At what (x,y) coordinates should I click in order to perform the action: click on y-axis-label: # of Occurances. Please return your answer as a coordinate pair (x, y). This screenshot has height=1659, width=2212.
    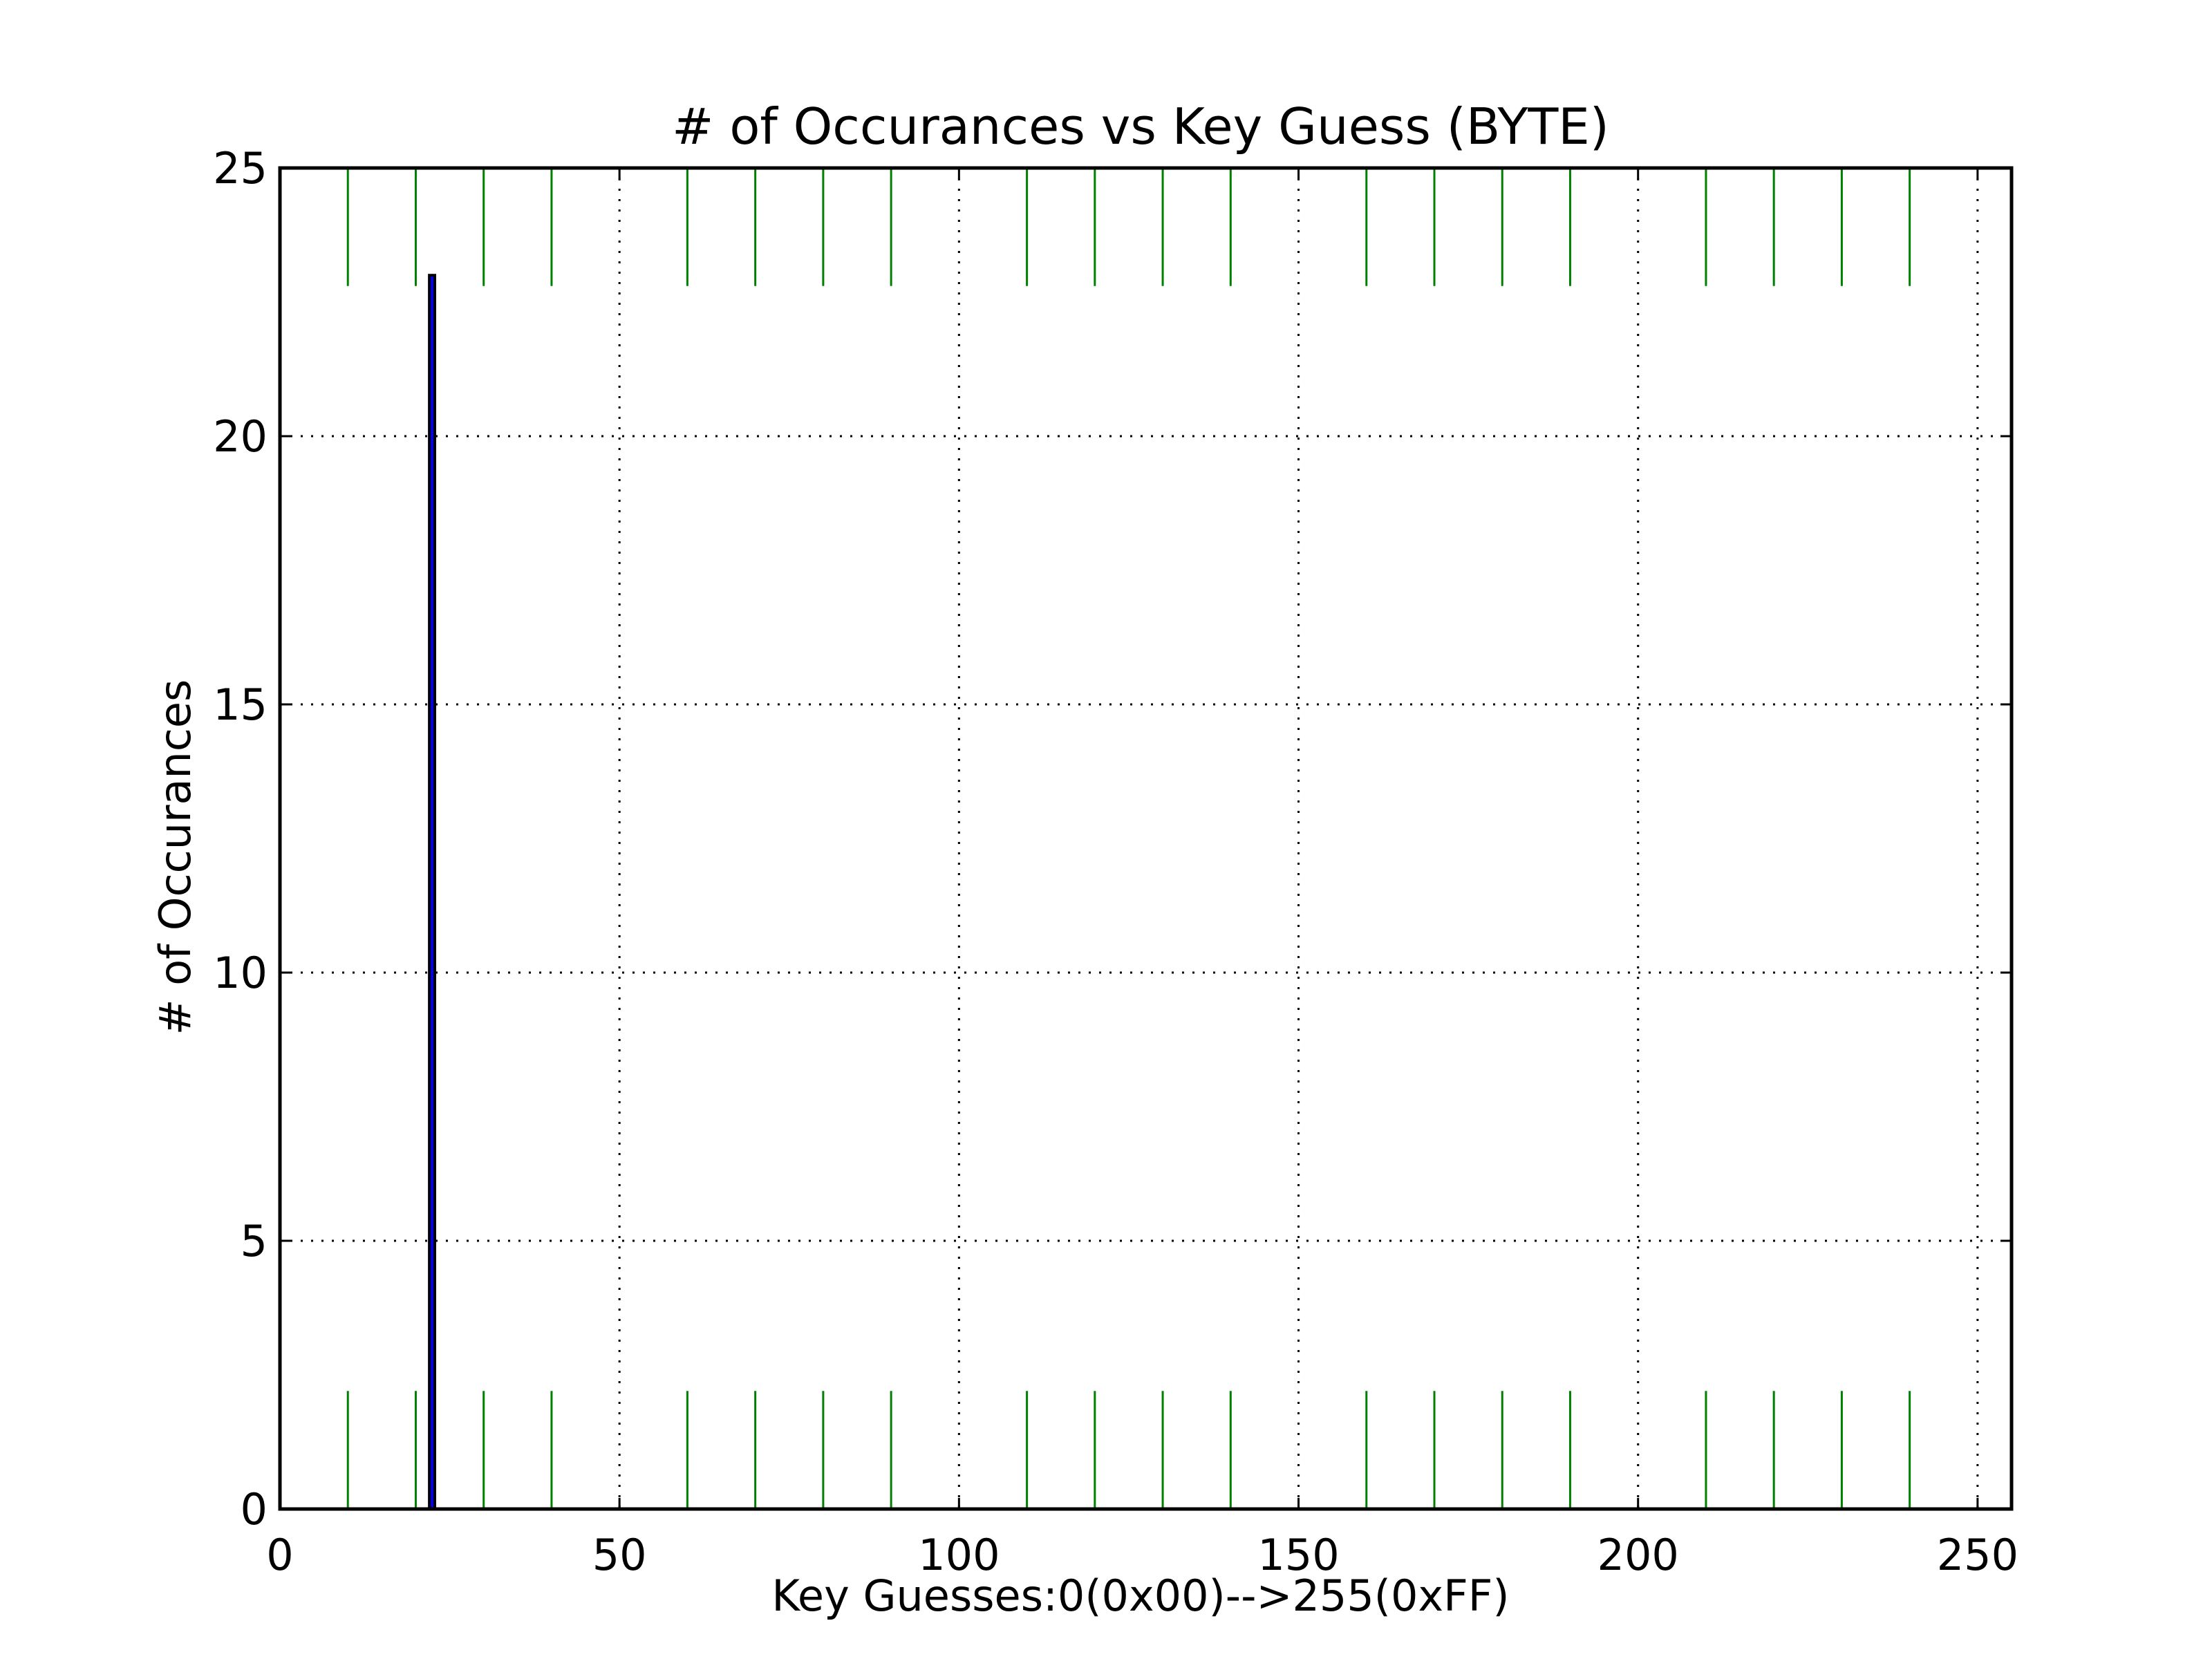
    Looking at the image, I should click on (175, 857).